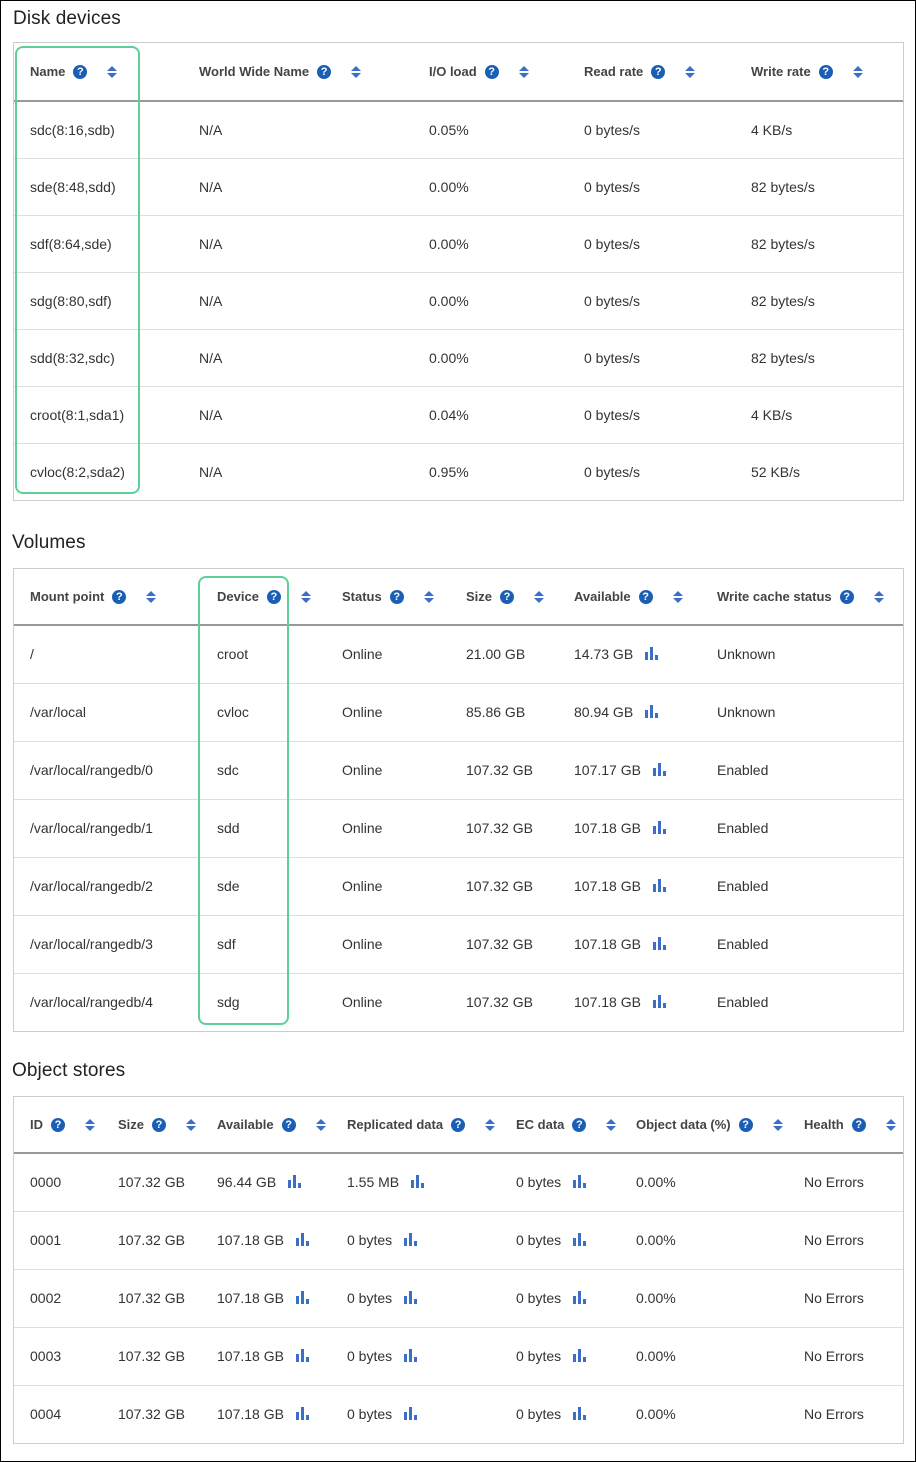  What do you see at coordinates (520, 654) in the screenshot?
I see `cell-size: 21.00 GB` at bounding box center [520, 654].